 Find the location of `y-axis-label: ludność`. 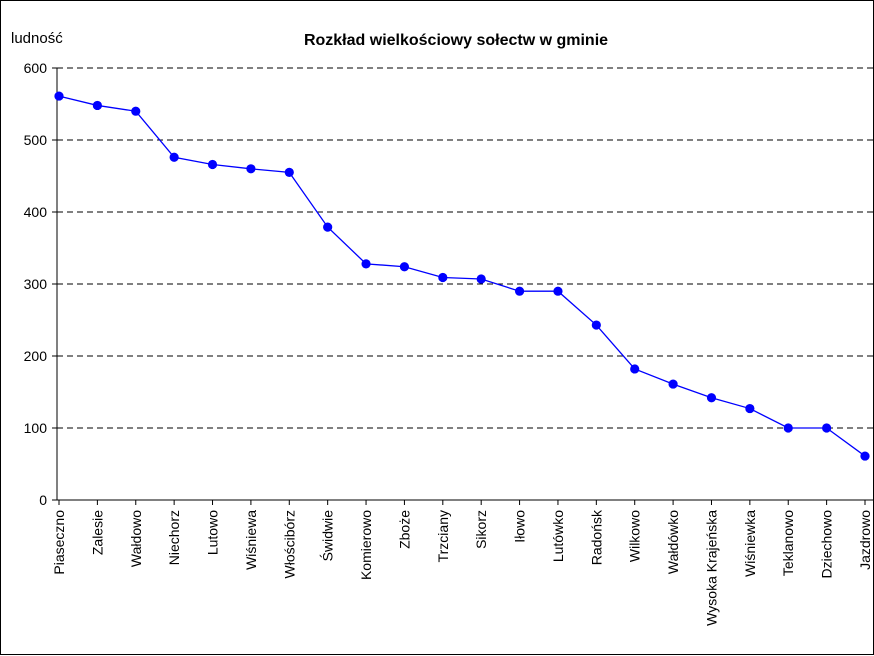

y-axis-label: ludność is located at coordinates (37, 38).